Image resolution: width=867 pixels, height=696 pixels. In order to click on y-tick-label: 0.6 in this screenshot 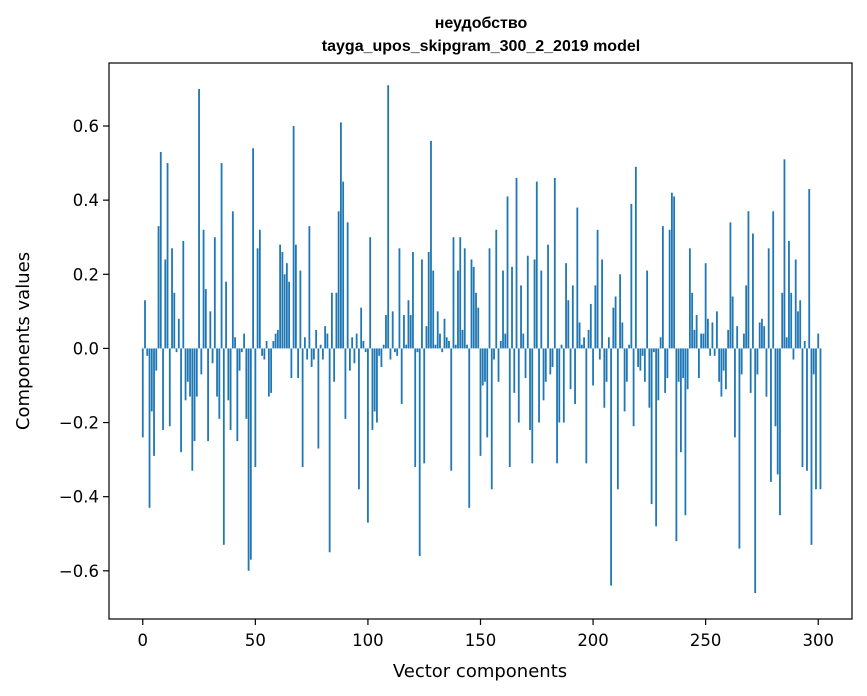, I will do `click(86, 126)`.